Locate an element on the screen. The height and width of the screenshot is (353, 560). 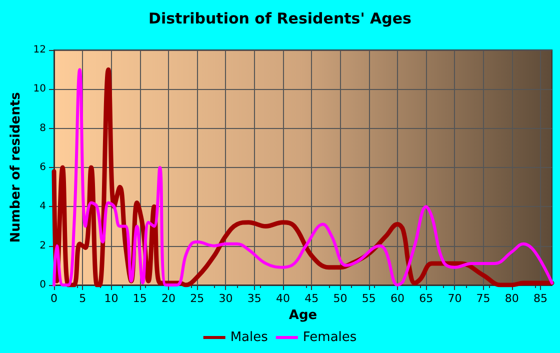
y-tick-label: 4 is located at coordinates (43, 206).